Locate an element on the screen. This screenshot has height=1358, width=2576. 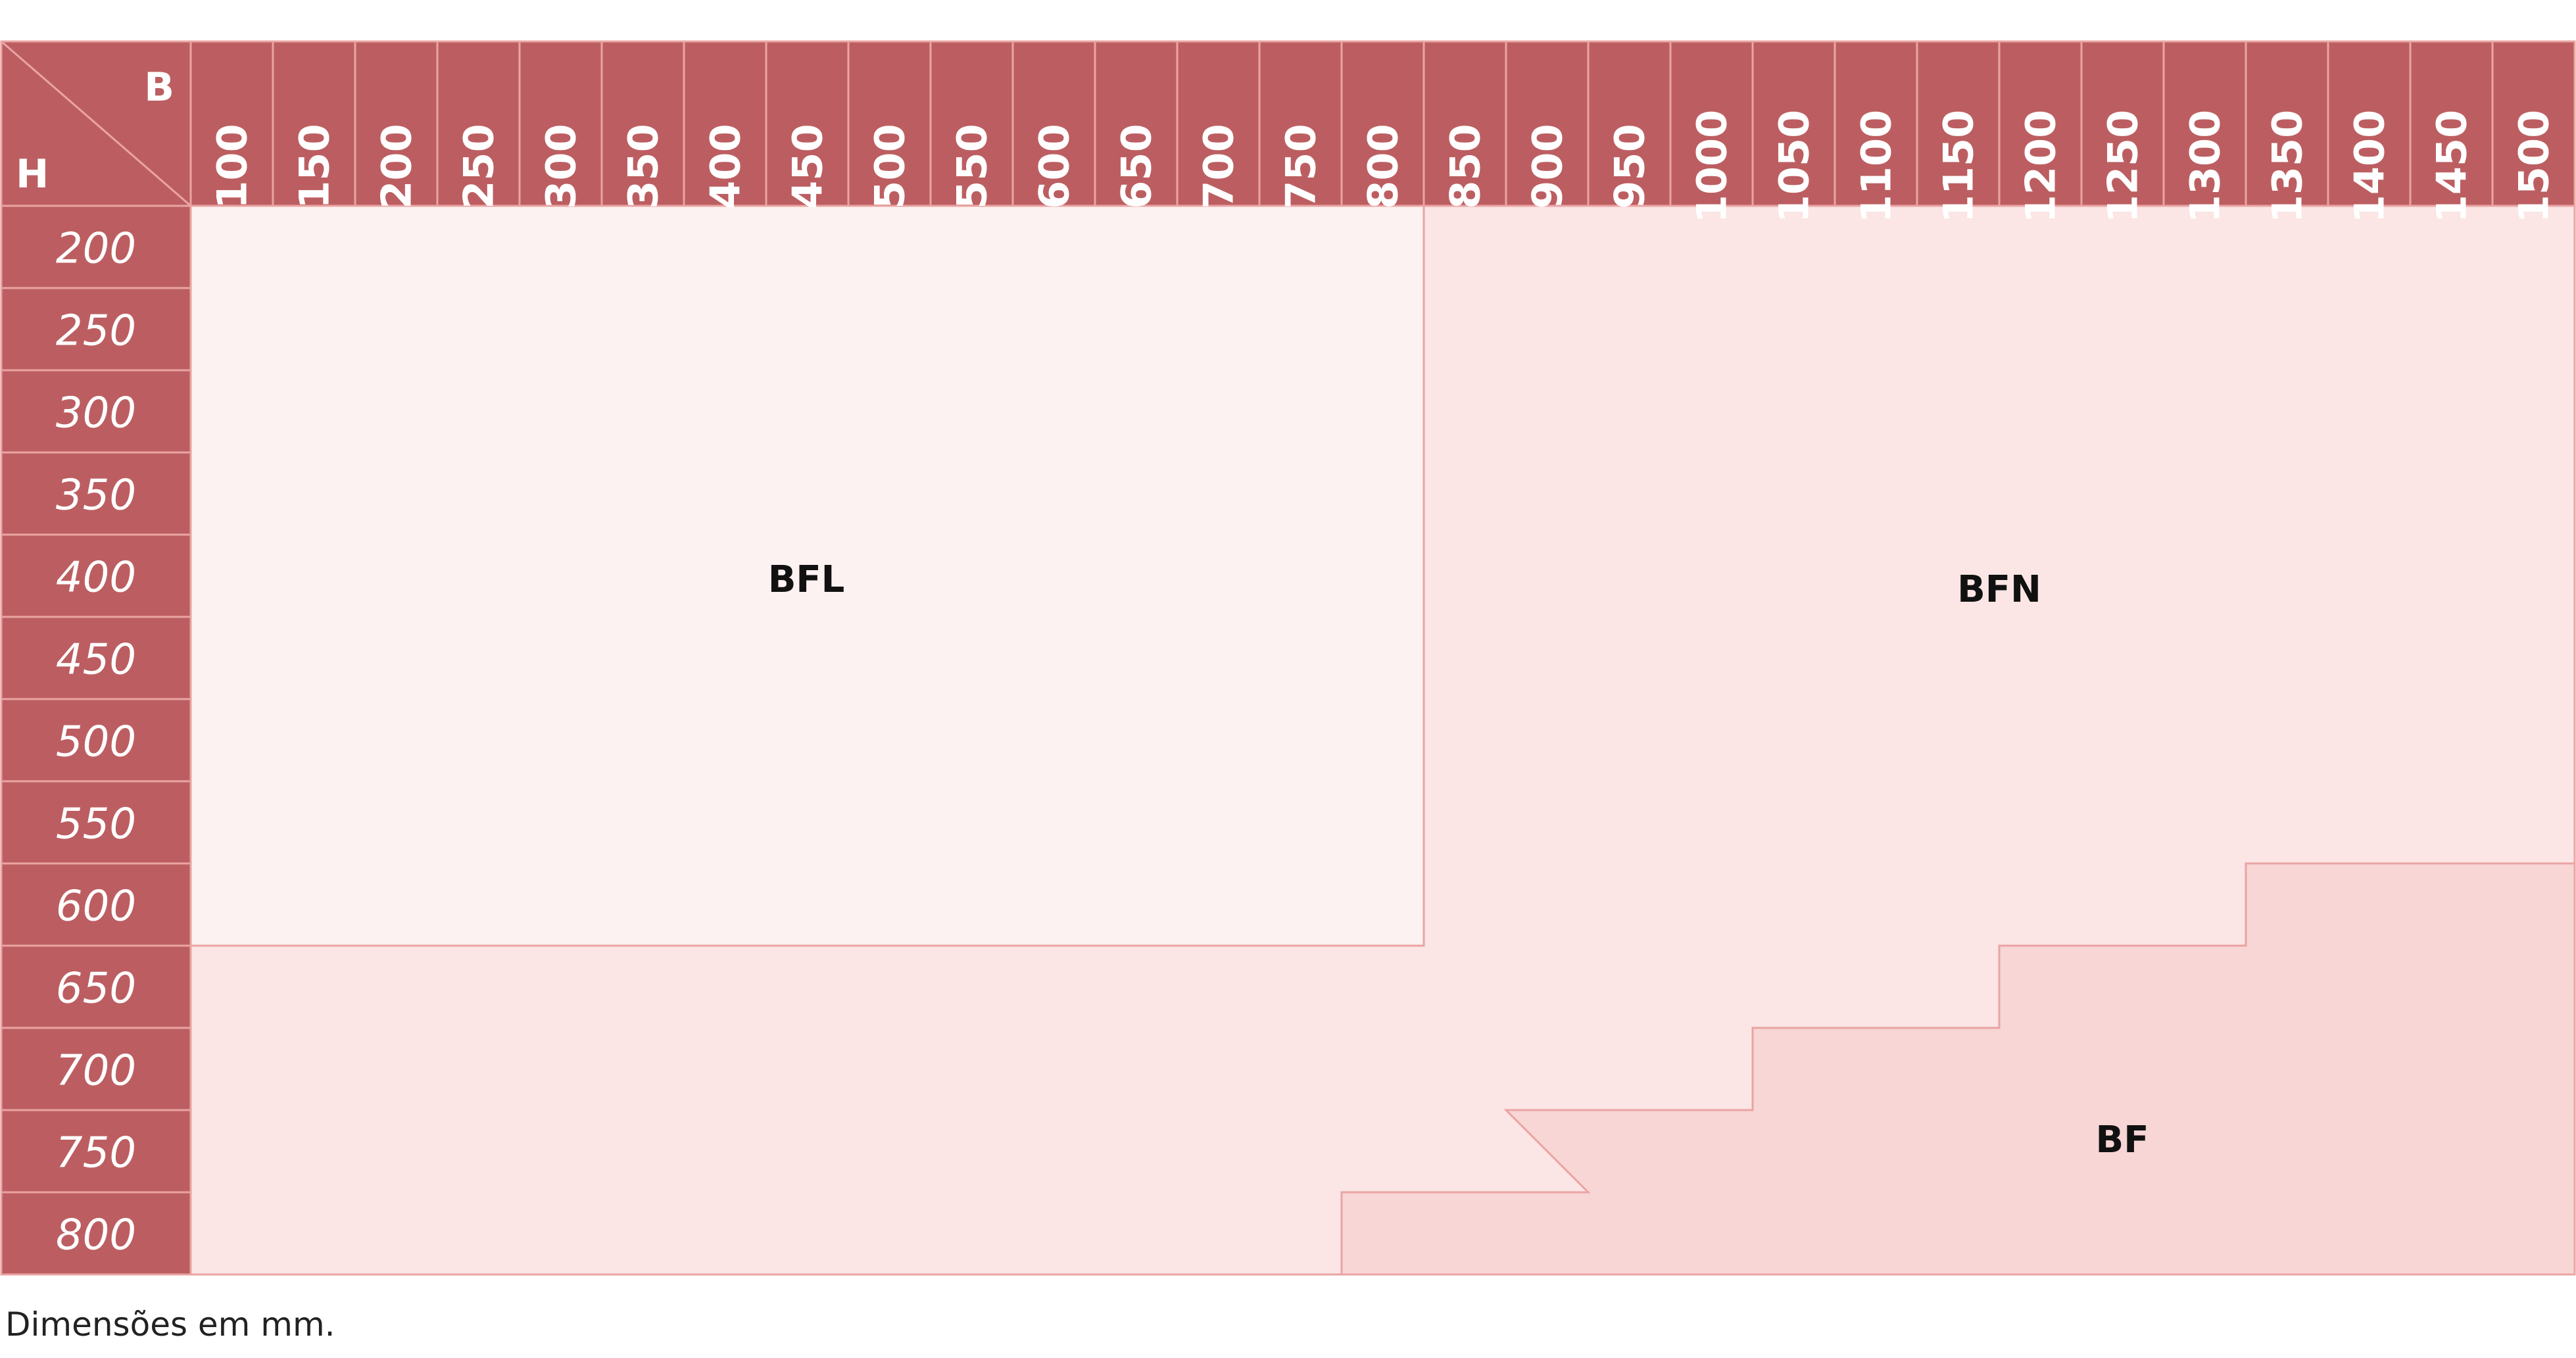
column-header-label: 800 is located at coordinates (1383, 166).